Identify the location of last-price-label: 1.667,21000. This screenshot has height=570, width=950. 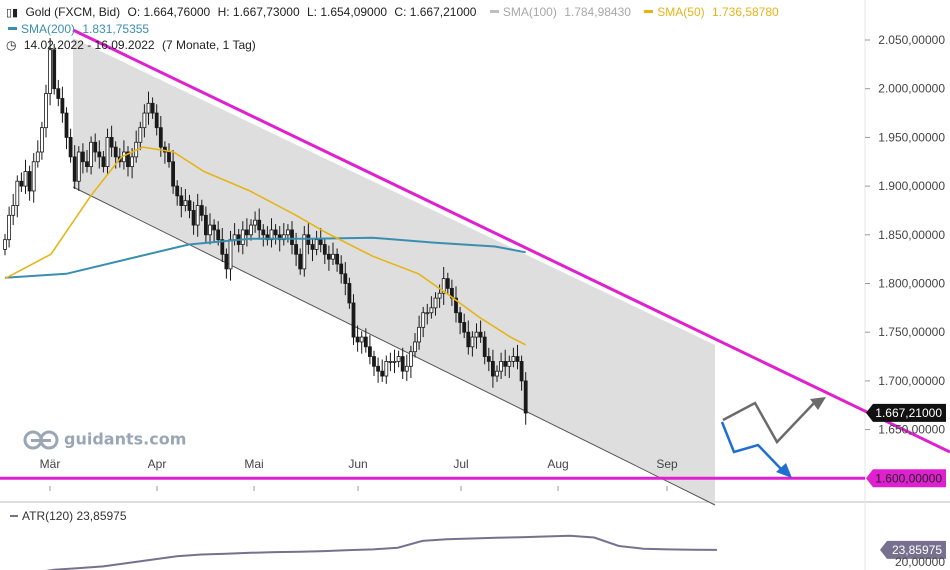
(908, 413).